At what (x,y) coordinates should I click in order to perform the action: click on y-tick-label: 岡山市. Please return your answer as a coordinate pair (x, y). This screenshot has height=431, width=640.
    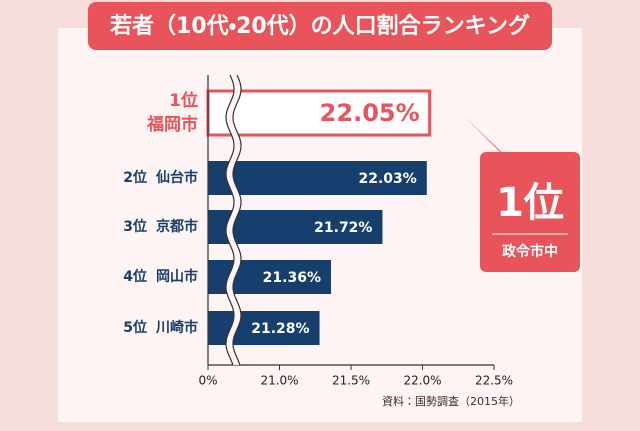
    Looking at the image, I should click on (177, 276).